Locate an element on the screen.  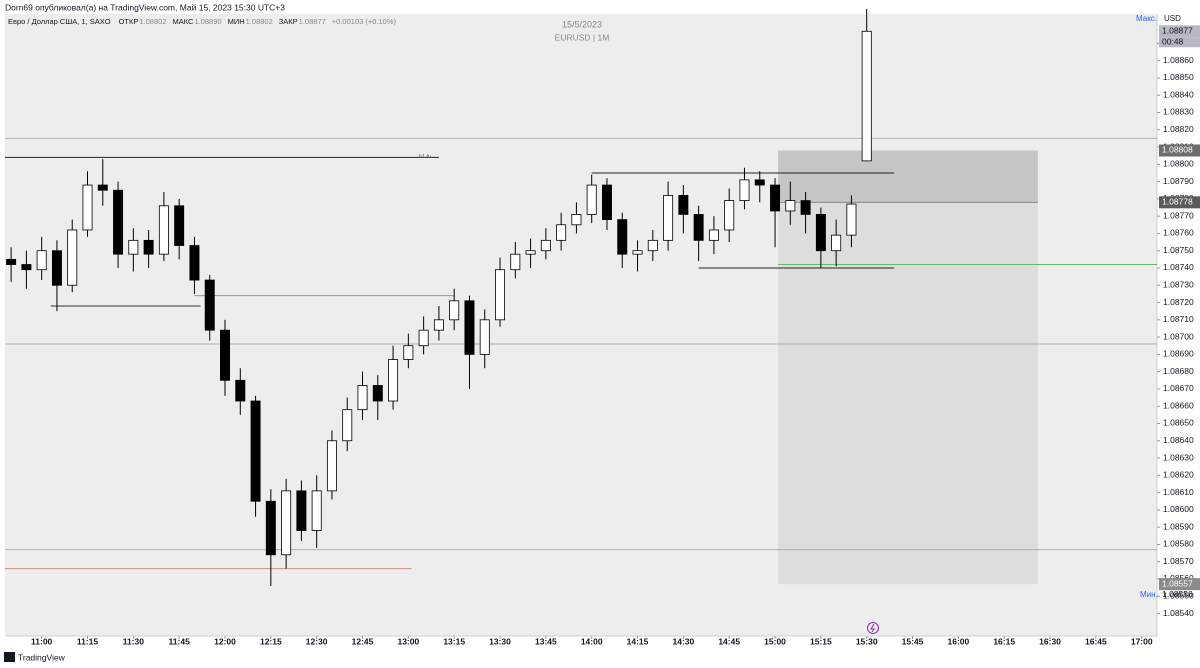
y-tick-label: 1.08740 is located at coordinates (1178, 267).